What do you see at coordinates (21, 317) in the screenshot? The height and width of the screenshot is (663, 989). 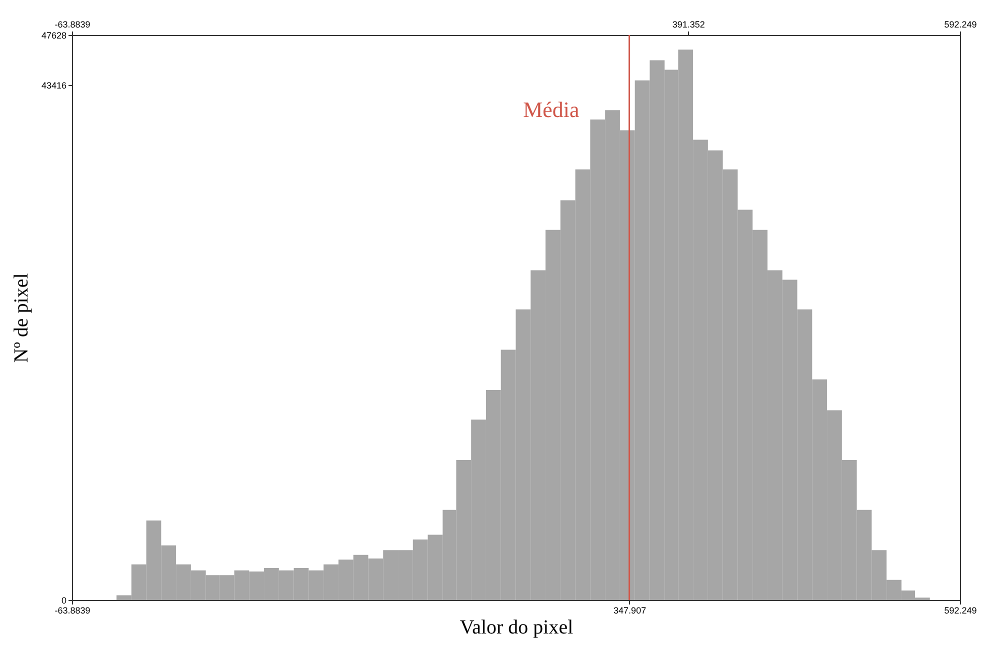 I see `y-axis-title: Nº de pixel` at bounding box center [21, 317].